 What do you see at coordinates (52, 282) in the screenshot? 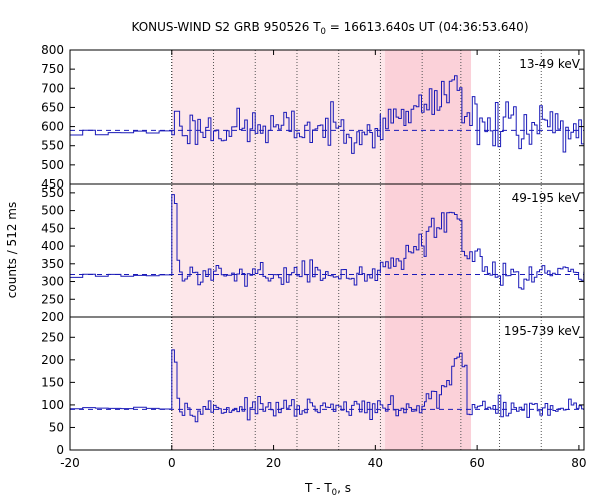
I see `y-tick-label: 300` at bounding box center [52, 282].